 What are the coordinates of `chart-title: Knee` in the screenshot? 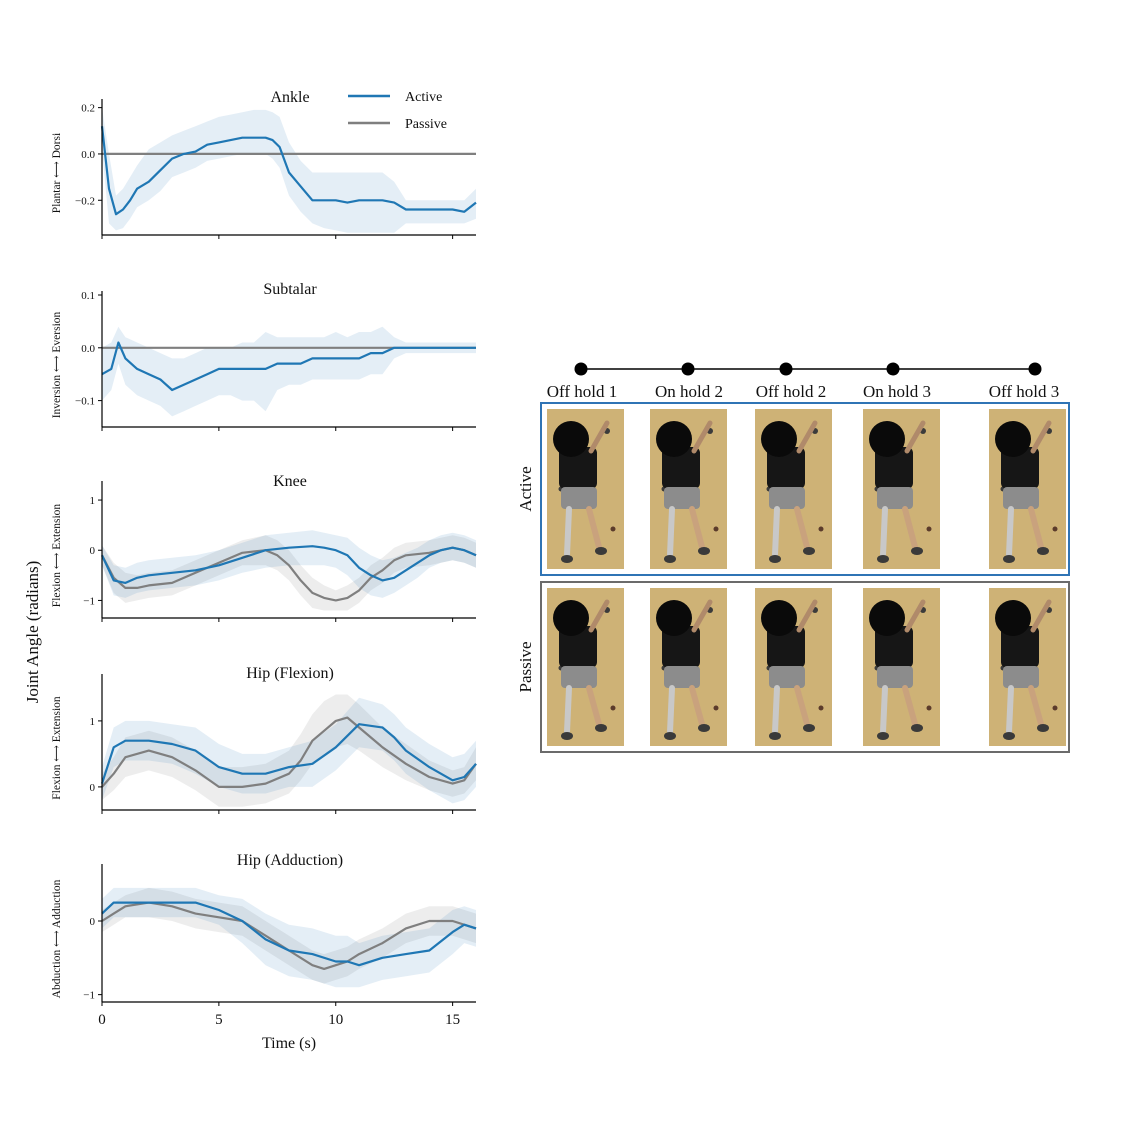 It's located at (290, 481).